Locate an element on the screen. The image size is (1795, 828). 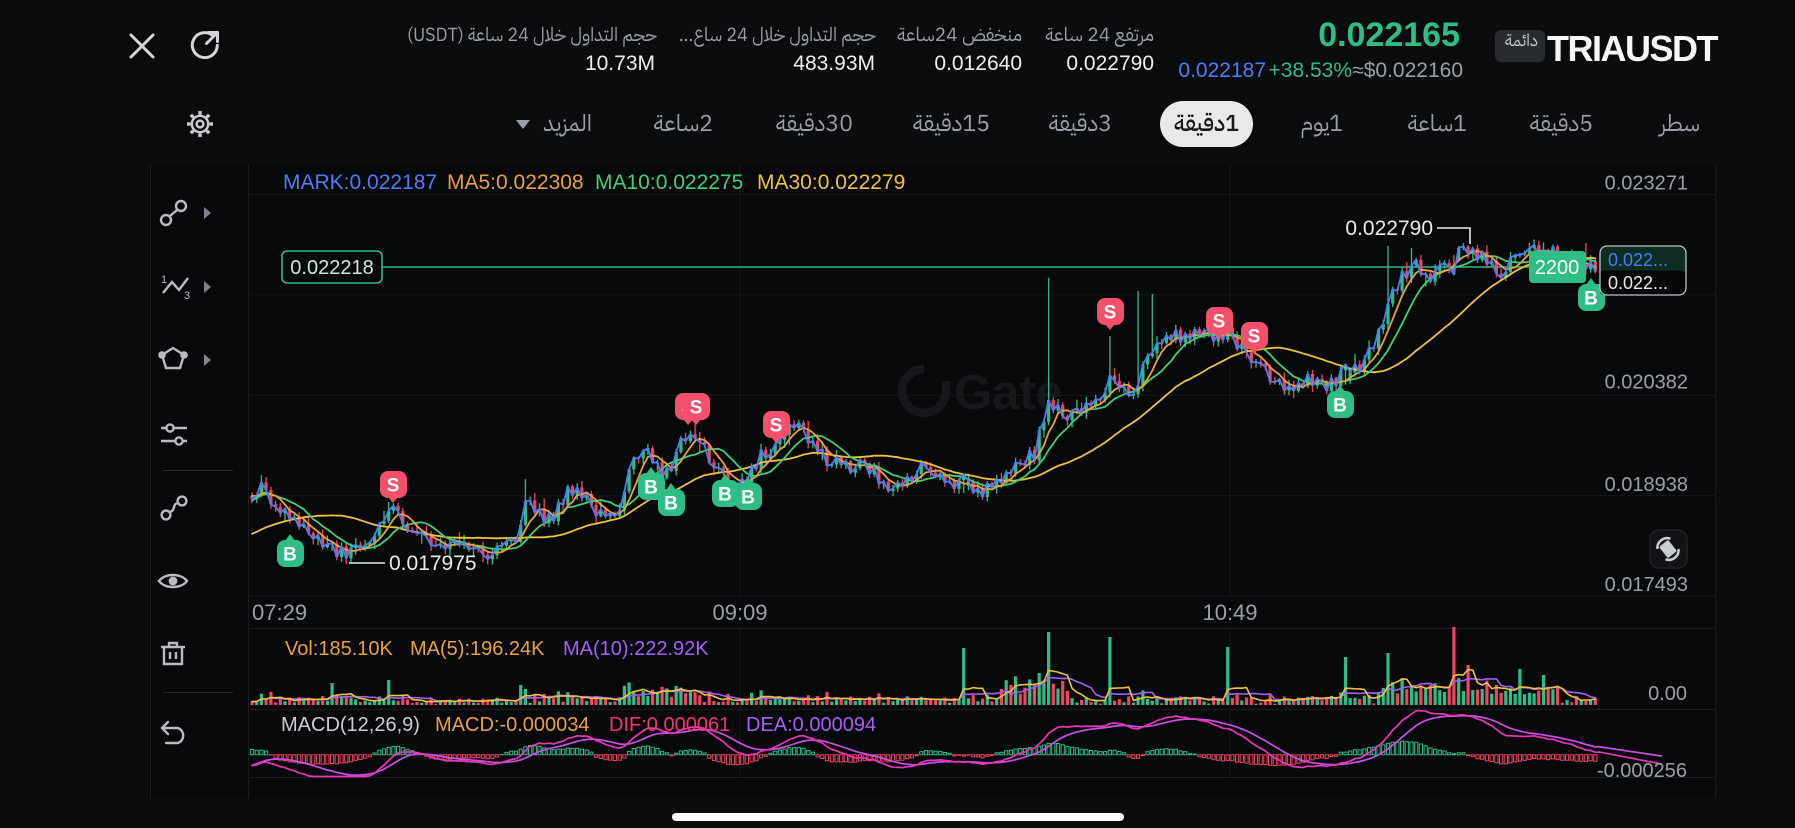
svg-text: MA(5):196.24K is located at coordinates (477, 649).